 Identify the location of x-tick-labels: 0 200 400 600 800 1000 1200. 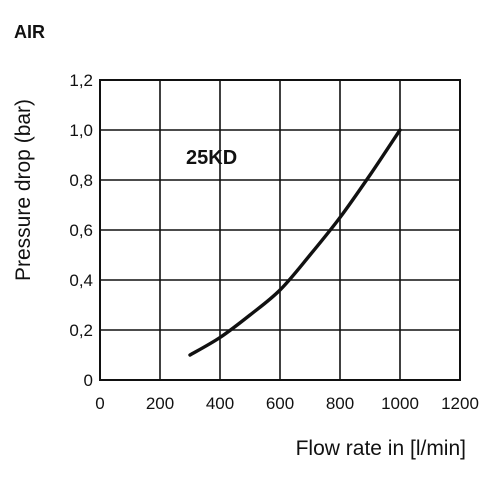
(287, 403).